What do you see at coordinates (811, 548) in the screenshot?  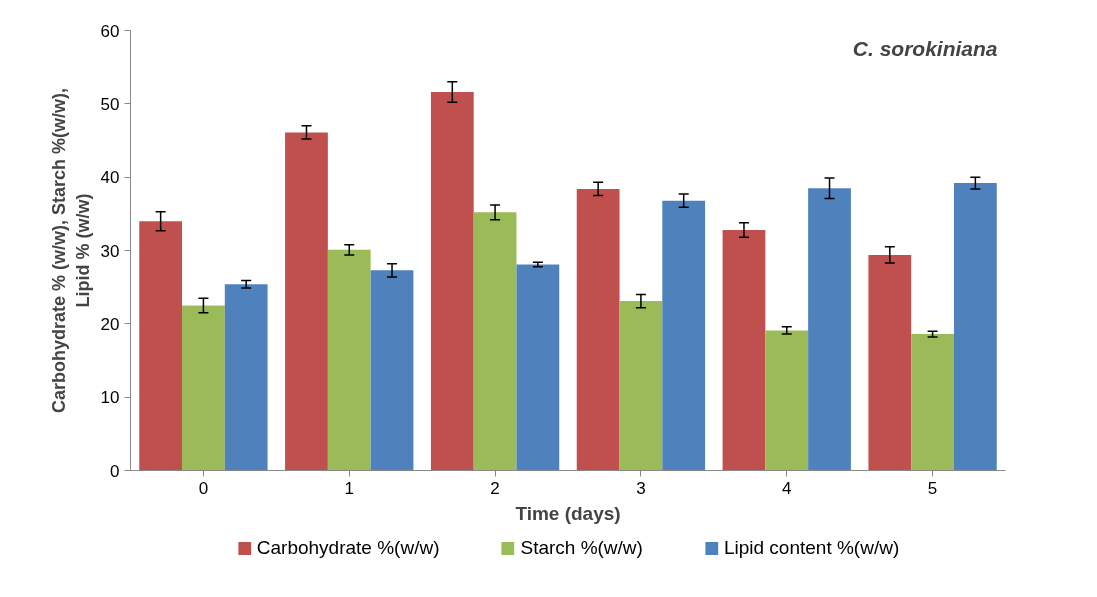 I see `legend-label: Lipid content %(w/w)` at bounding box center [811, 548].